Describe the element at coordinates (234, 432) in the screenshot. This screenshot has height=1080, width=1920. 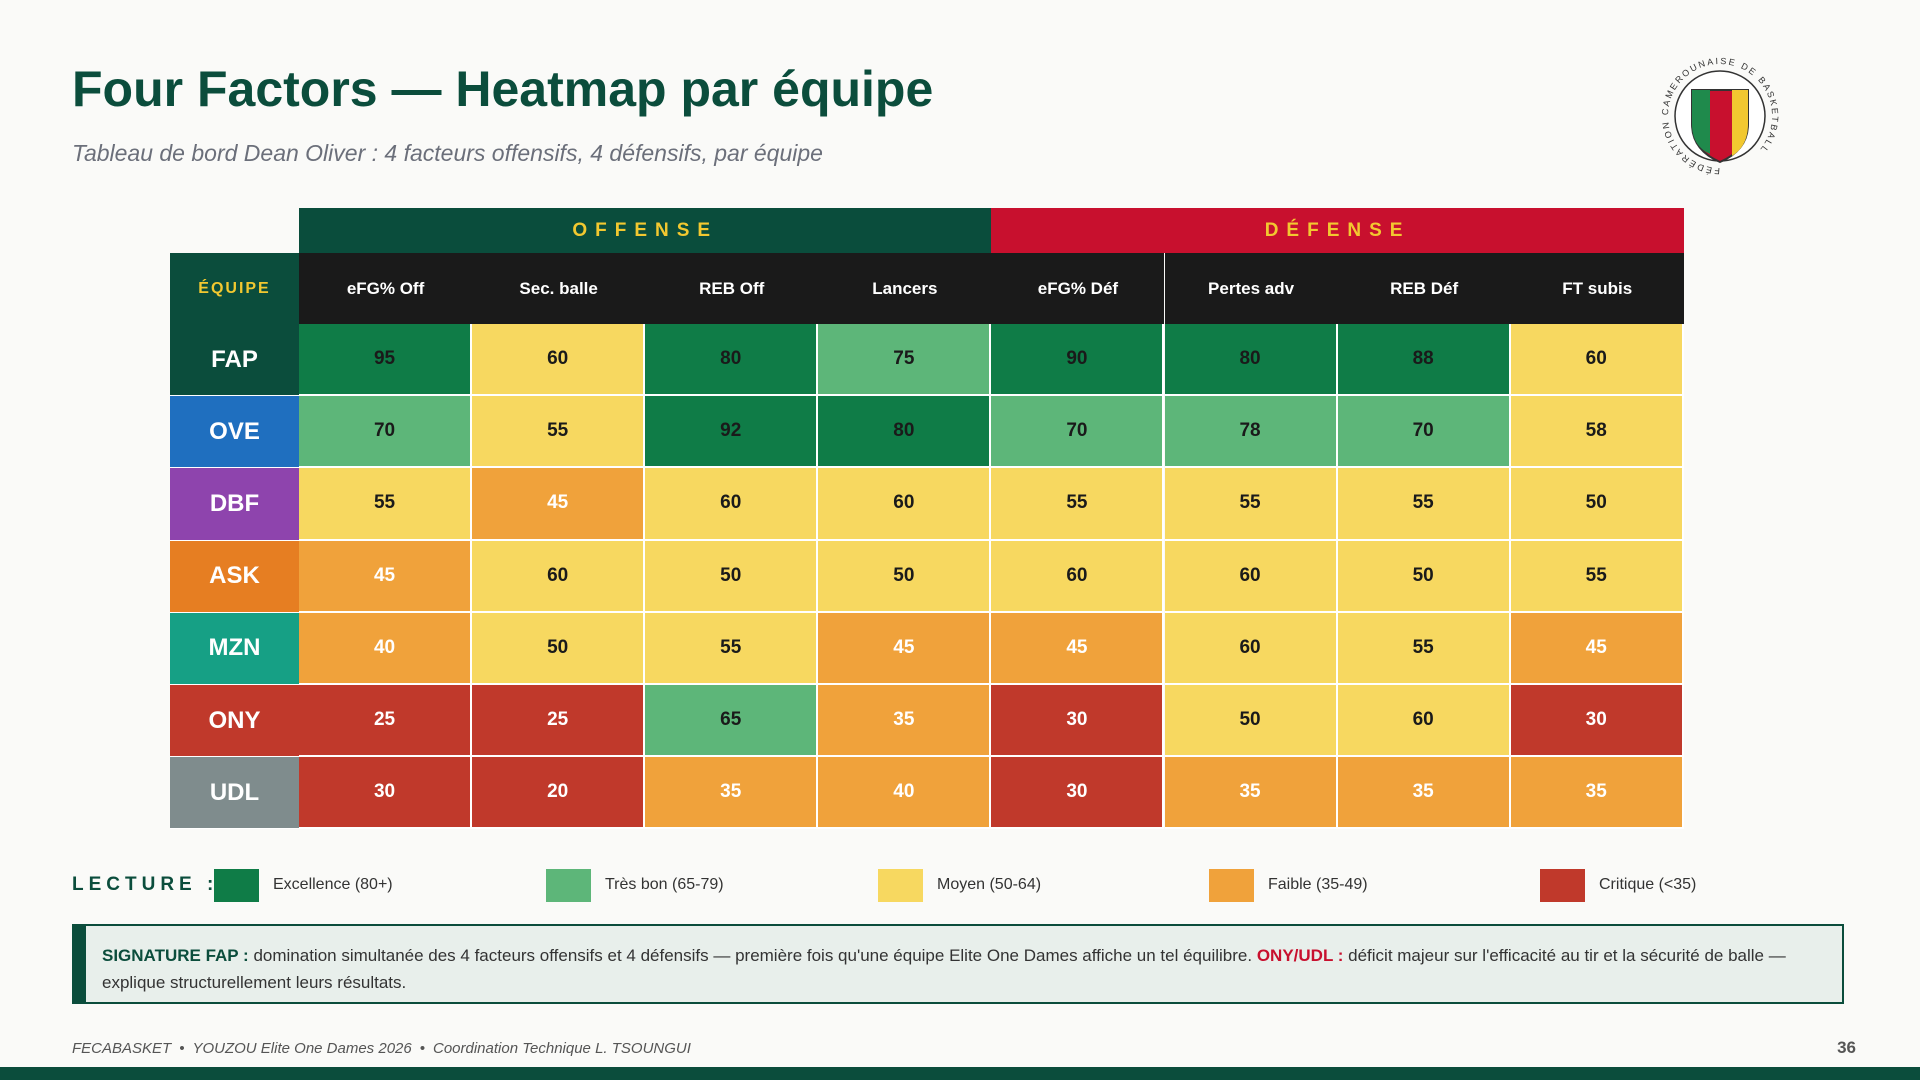
I see `team-label: OVE` at that location.